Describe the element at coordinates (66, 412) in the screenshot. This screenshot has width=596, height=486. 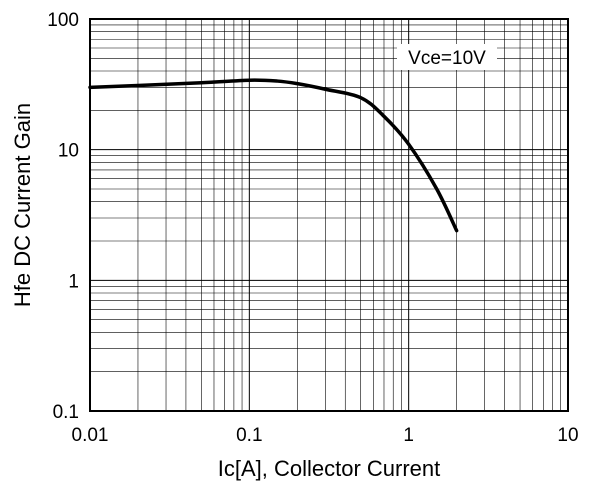
I see `y-tick-label: 0.1` at that location.